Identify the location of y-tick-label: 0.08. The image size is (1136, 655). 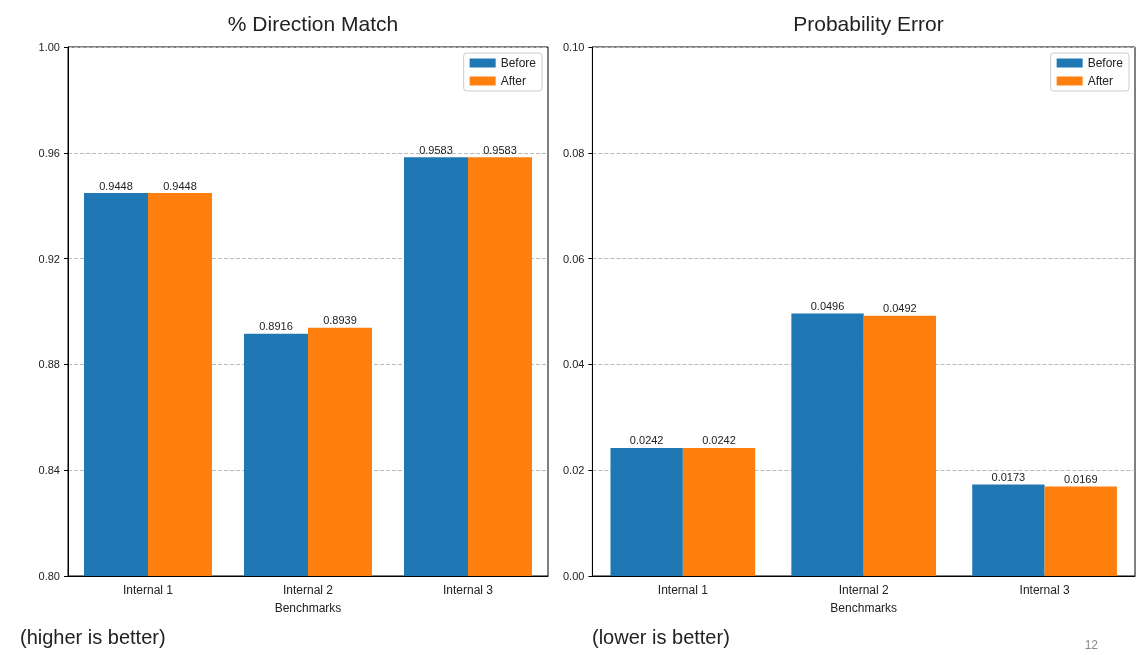
(573, 152).